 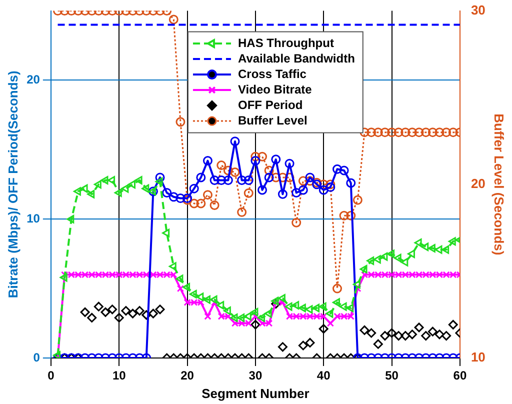 I want to click on x-tick-label: 10, so click(x=119, y=375).